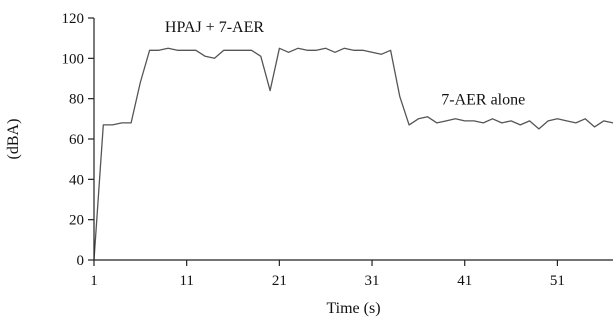 Image resolution: width=616 pixels, height=321 pixels. I want to click on y-tick-label: 120, so click(73, 19).